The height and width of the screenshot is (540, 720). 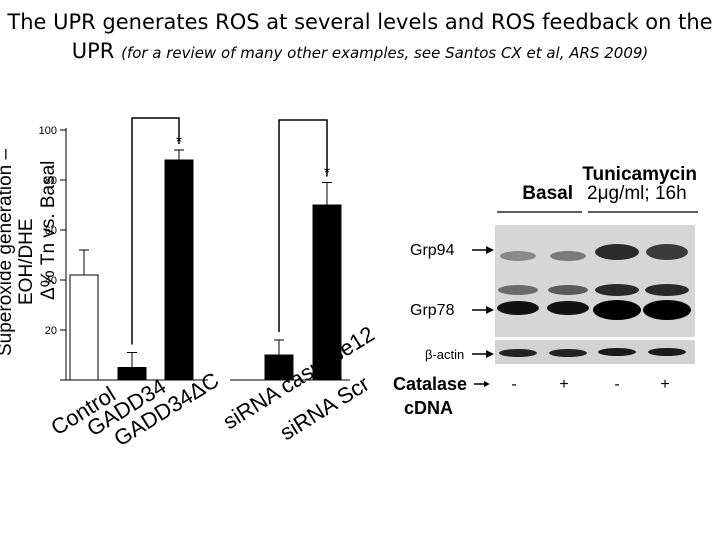 I want to click on grp78-upper-lane4, so click(x=667, y=290).